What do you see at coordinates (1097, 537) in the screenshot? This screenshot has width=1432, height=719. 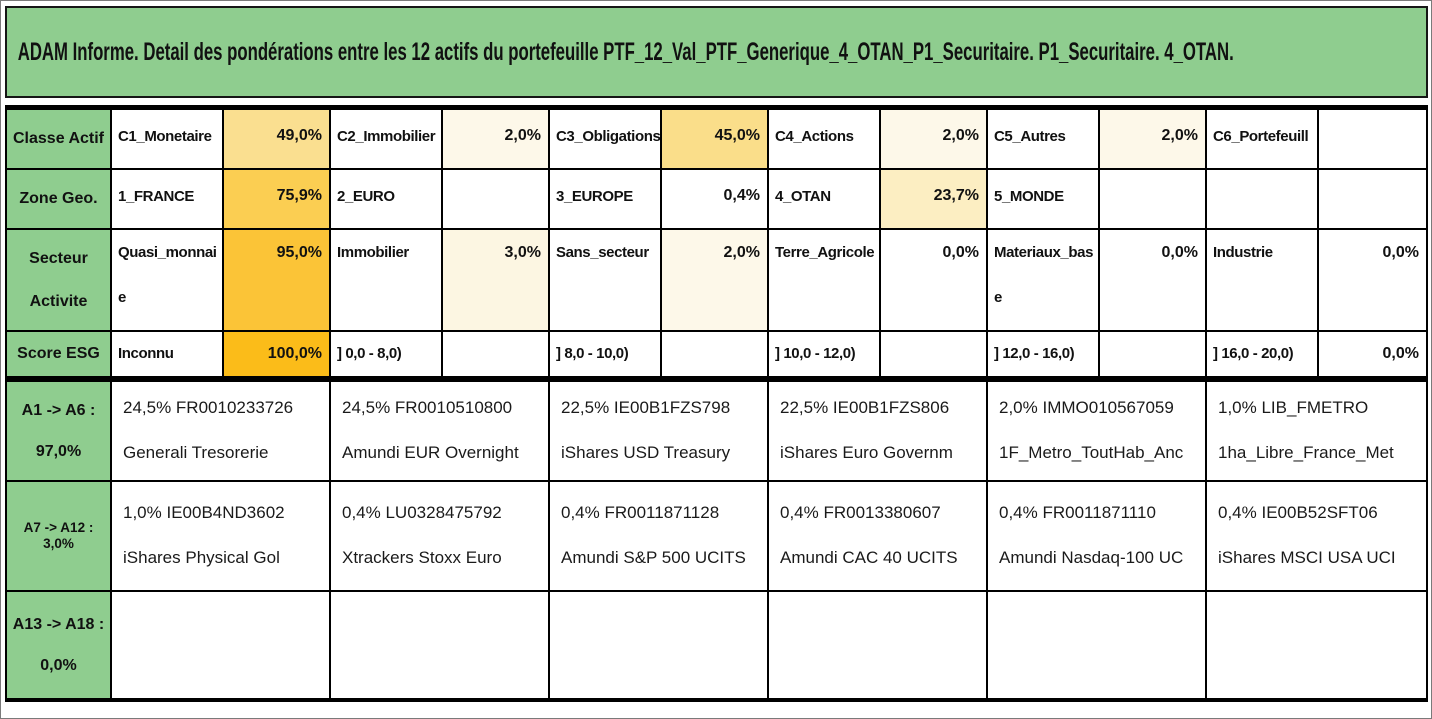 I see `asset-cell: 0,4% FR0011871110 Amundi Nasdaq-100 UC` at bounding box center [1097, 537].